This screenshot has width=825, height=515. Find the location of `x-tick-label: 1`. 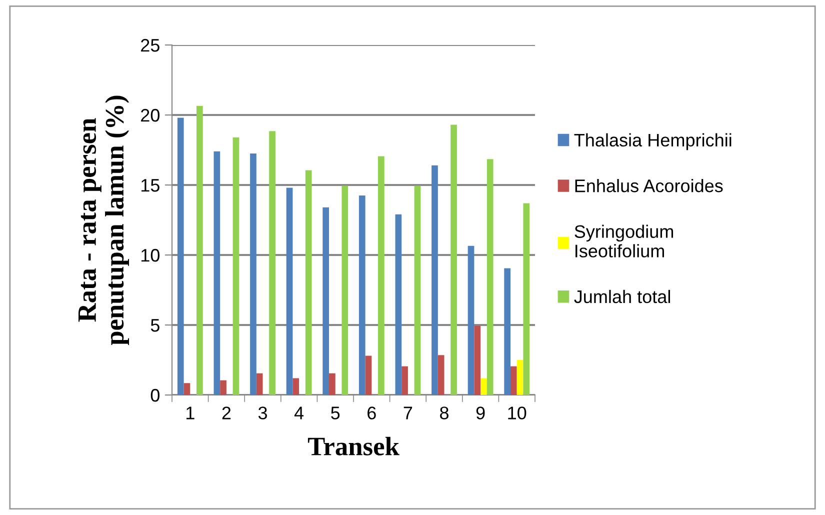

x-tick-label: 1 is located at coordinates (190, 413).